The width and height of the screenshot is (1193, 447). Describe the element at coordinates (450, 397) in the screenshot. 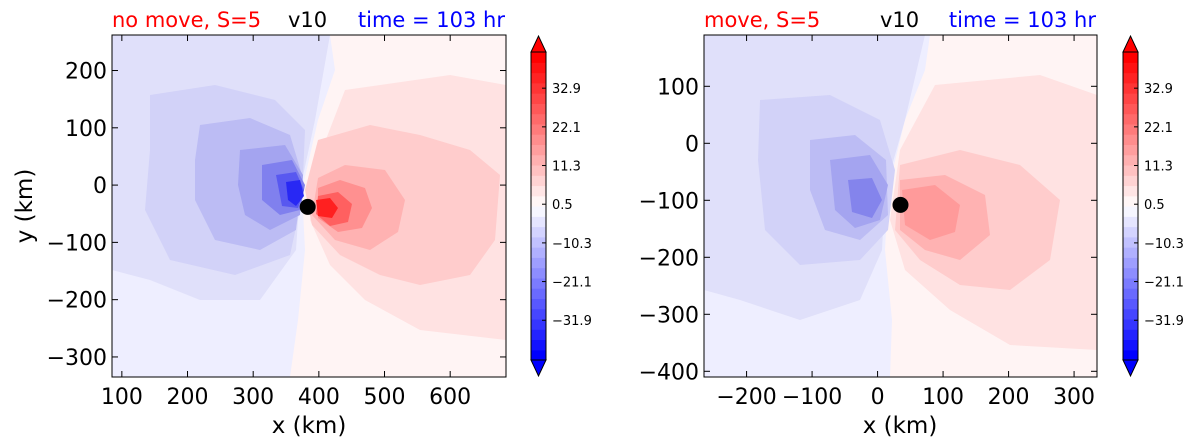

I see `x-tick-label: 600` at that location.